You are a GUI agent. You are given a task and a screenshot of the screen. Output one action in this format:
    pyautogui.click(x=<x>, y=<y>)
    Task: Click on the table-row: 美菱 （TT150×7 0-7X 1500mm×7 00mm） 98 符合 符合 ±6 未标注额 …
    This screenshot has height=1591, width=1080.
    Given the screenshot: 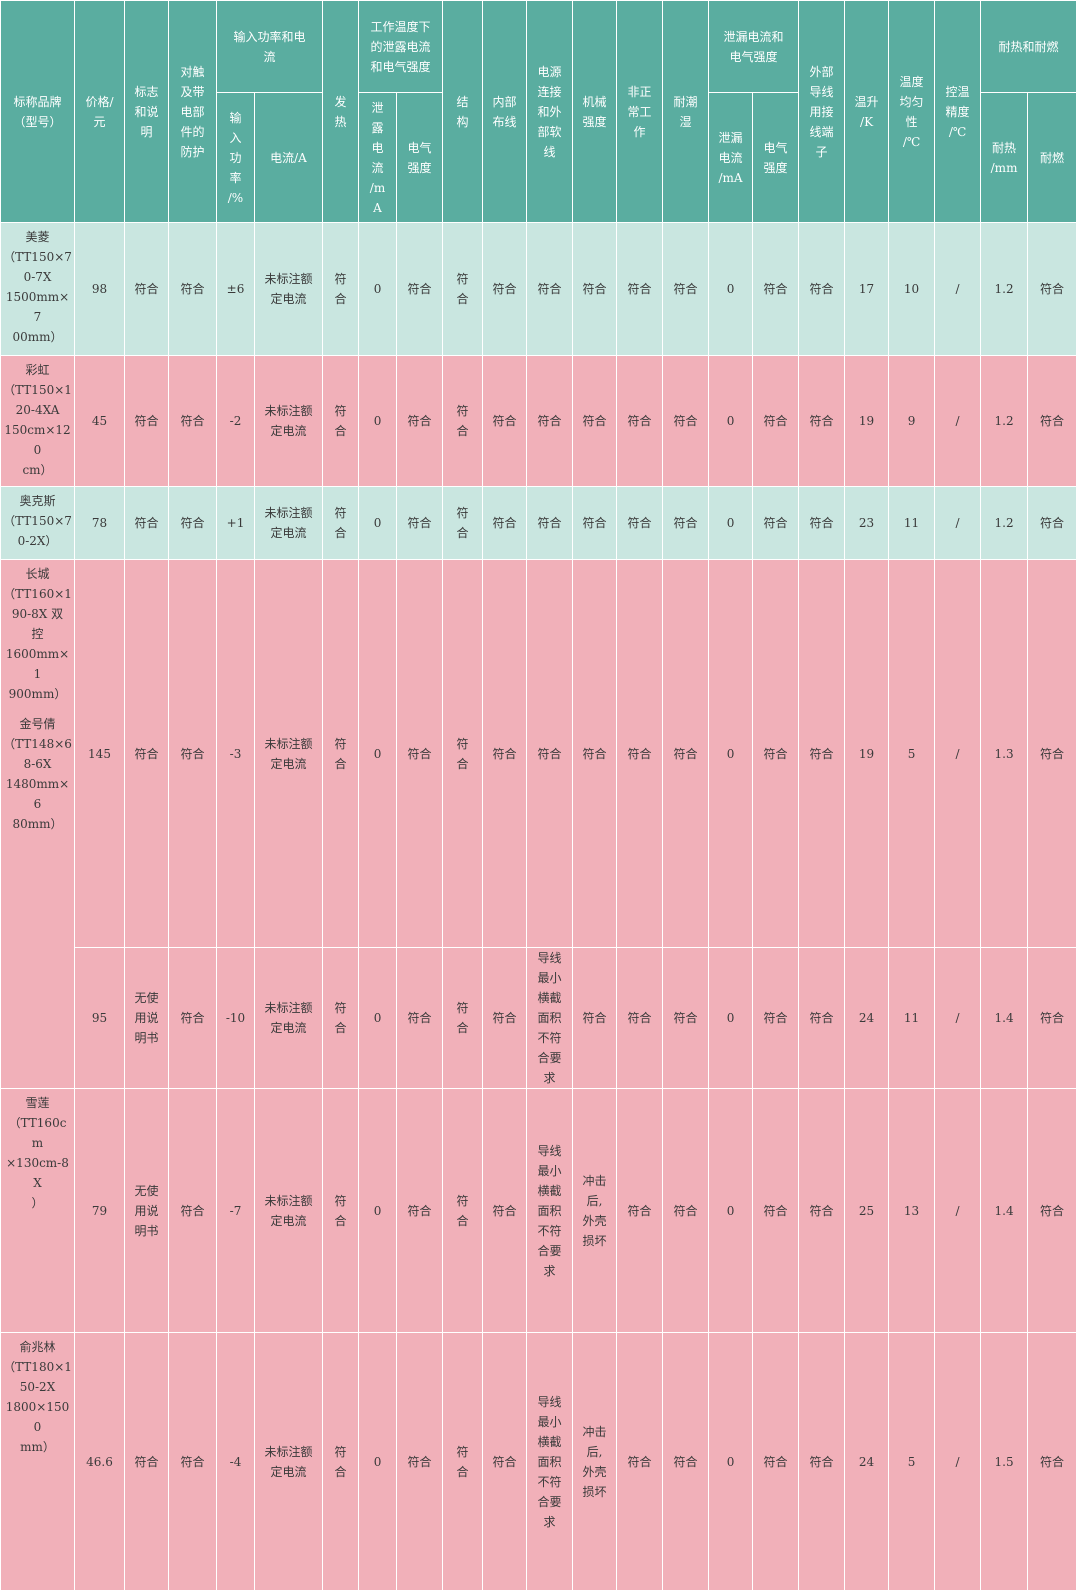 What is the action you would take?
    pyautogui.click(x=538, y=289)
    